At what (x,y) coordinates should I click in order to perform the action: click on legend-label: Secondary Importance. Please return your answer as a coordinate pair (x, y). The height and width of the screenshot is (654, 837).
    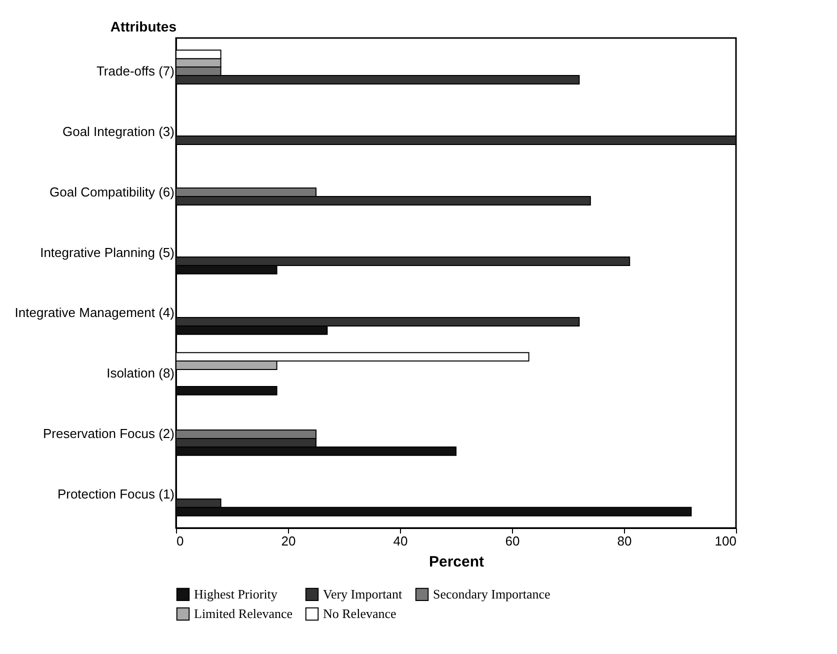
    Looking at the image, I should click on (492, 594).